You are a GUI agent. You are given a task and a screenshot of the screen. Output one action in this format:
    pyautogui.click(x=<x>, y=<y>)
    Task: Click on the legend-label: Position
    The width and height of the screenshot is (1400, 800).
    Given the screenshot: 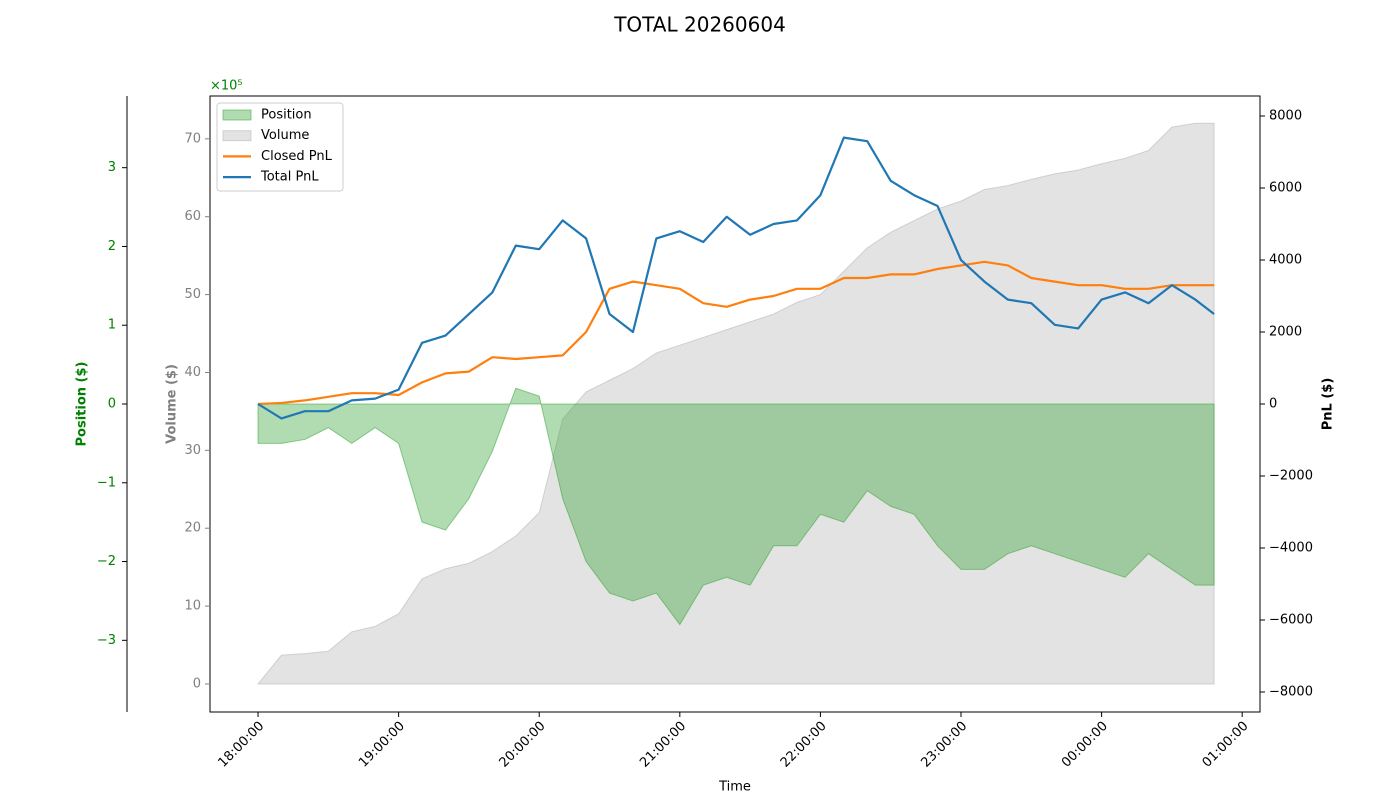 What is the action you would take?
    pyautogui.click(x=286, y=115)
    